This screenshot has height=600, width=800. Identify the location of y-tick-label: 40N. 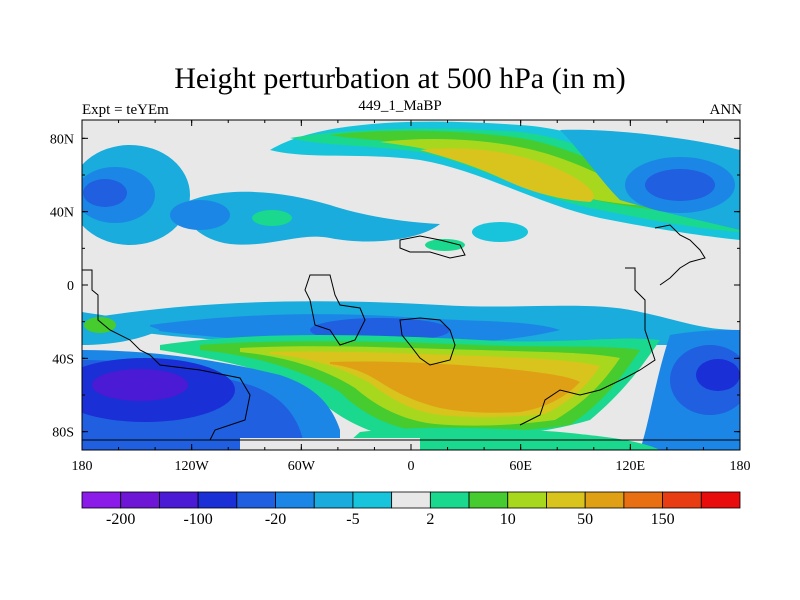
(62, 213).